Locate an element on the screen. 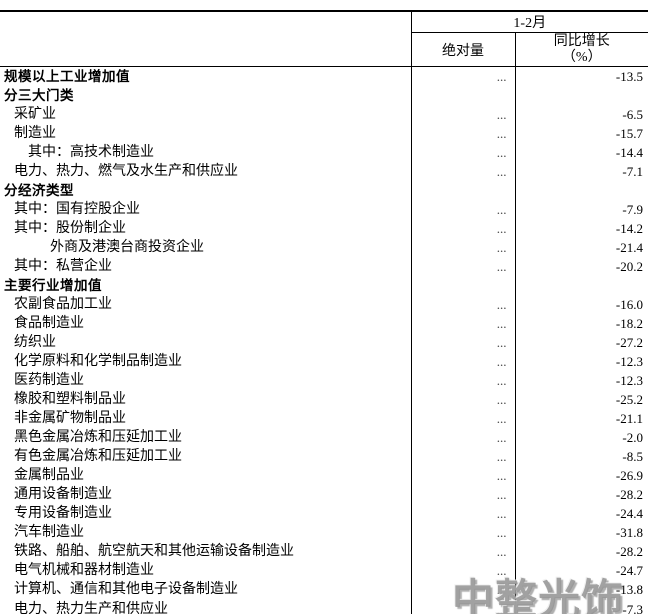 Image resolution: width=648 pixels, height=614 pixels. table-row: 通用设备制造业... -28.2 is located at coordinates (324, 494).